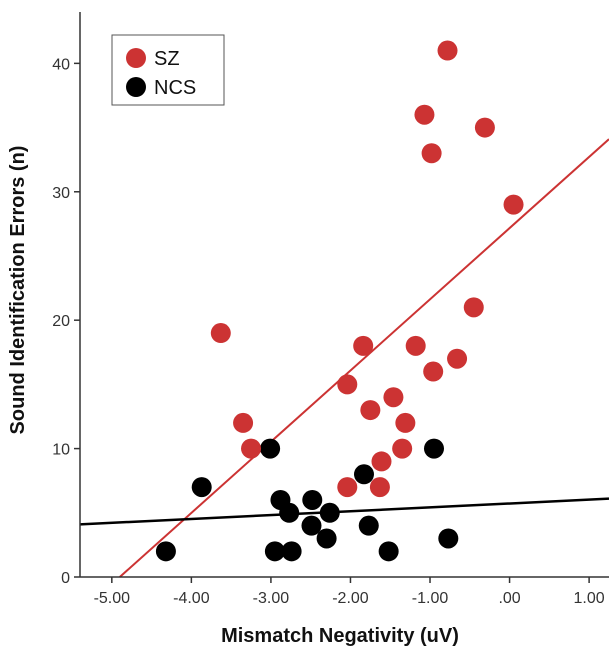  Describe the element at coordinates (589, 598) in the screenshot. I see `x-tick-label: 1.00` at that location.